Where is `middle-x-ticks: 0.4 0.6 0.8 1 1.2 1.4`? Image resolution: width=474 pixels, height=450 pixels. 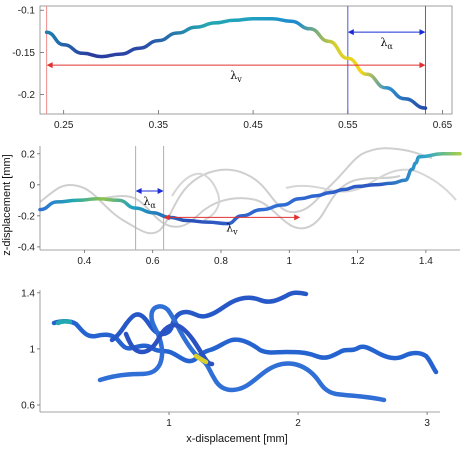 middle-x-ticks: 0.4 0.6 0.8 1 1.2 1.4 is located at coordinates (255, 258).